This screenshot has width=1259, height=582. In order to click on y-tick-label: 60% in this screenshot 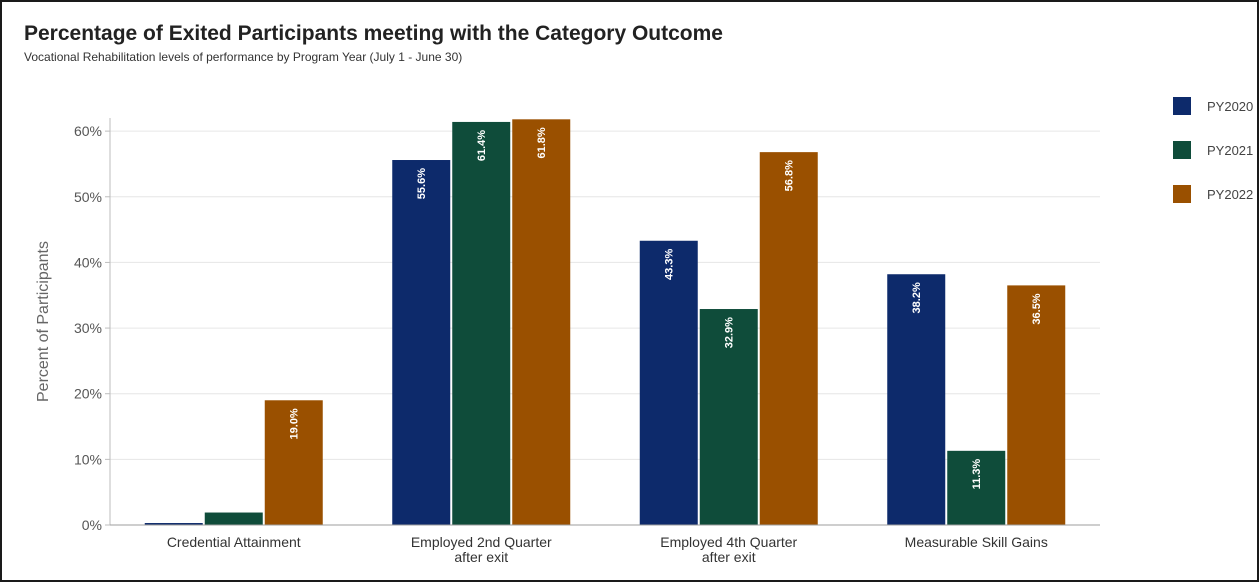, I will do `click(88, 131)`.